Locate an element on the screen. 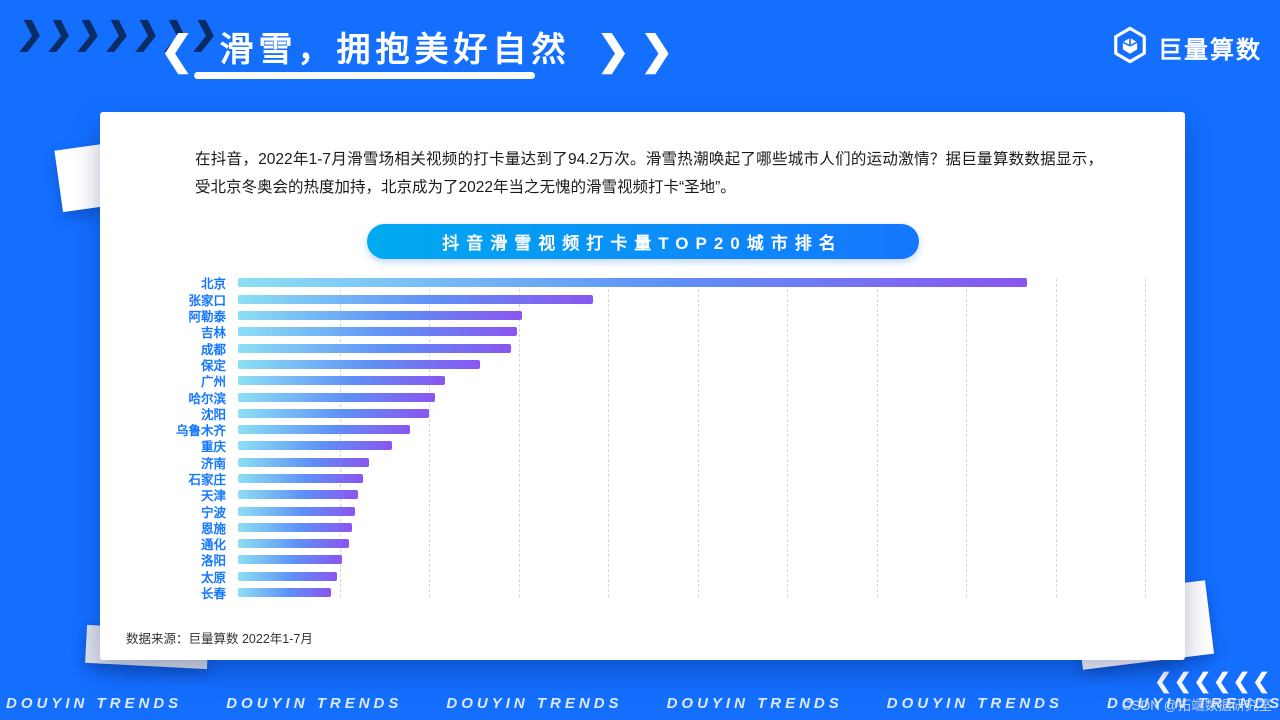 This screenshot has width=1280, height=720. chart-category-label: 张家口 is located at coordinates (207, 300).